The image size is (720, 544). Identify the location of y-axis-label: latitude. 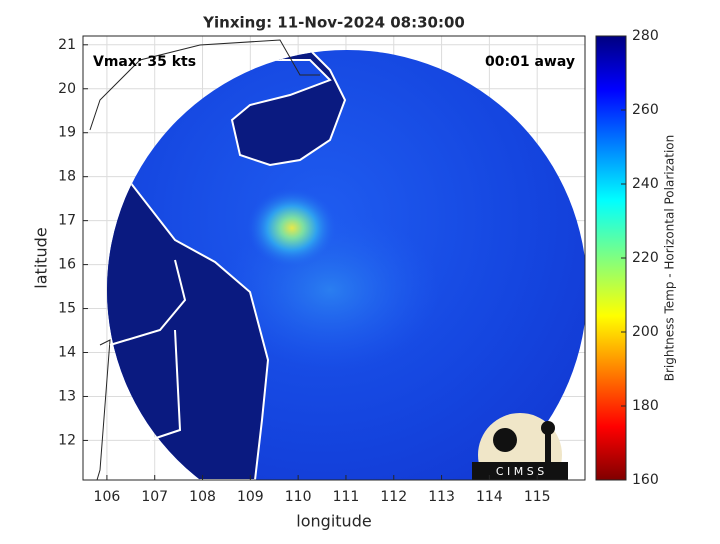
(41, 257).